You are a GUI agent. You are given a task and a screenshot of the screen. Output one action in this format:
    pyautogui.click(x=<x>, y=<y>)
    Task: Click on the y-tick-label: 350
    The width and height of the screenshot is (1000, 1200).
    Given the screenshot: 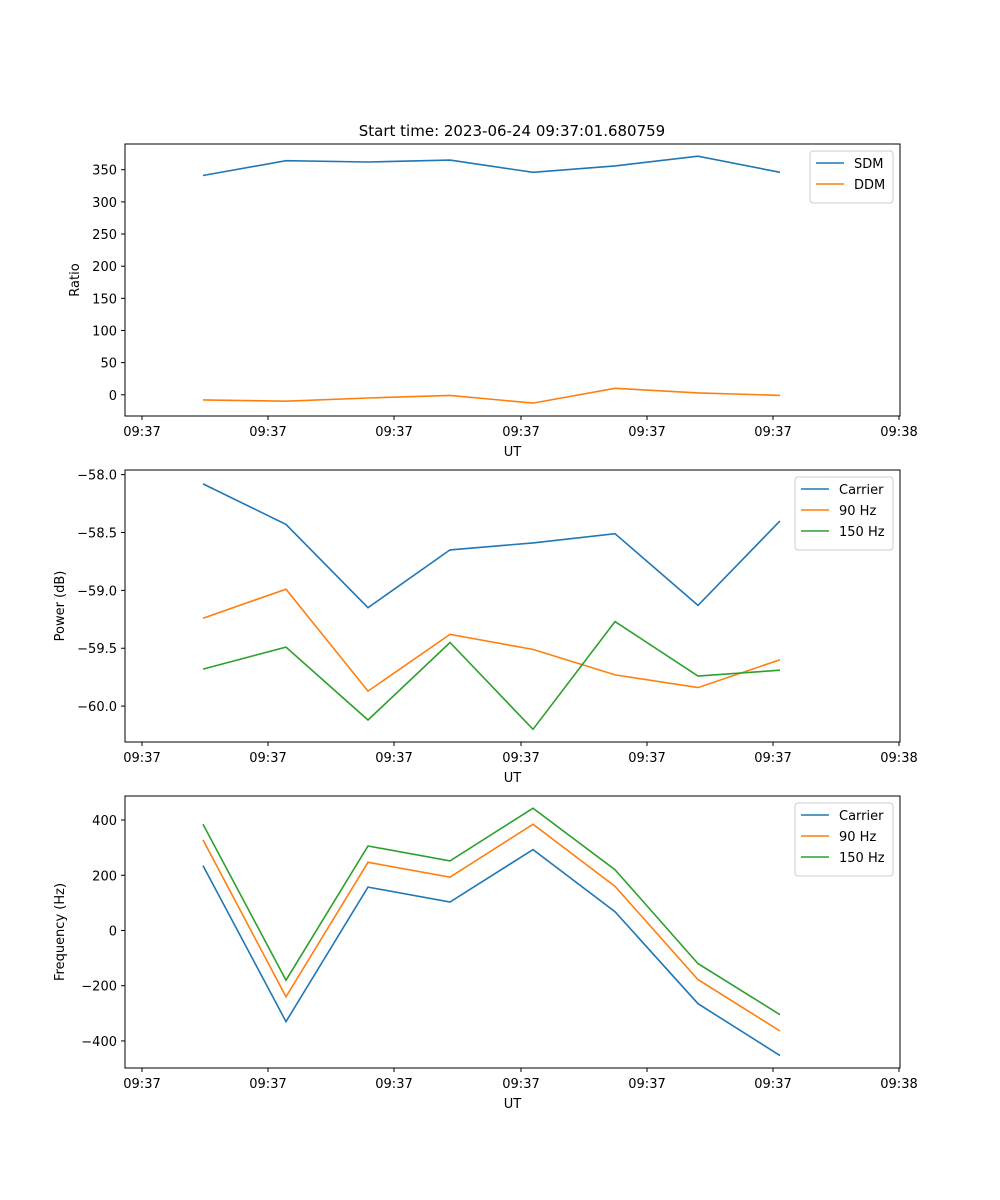 What is the action you would take?
    pyautogui.click(x=104, y=171)
    